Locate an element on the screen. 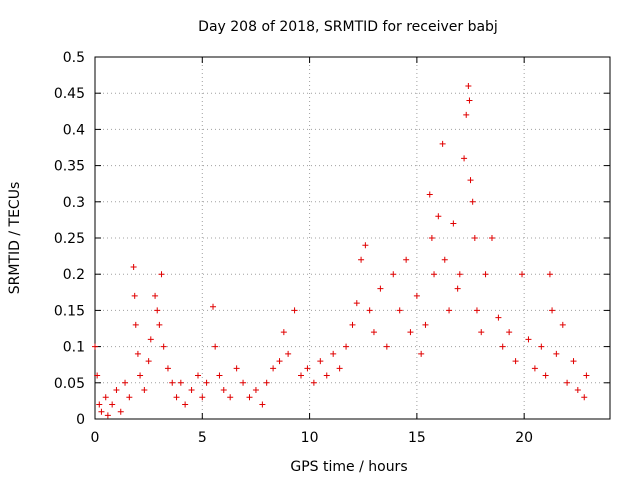 The image size is (640, 480). y-tick-label: 0.05 is located at coordinates (69, 384).